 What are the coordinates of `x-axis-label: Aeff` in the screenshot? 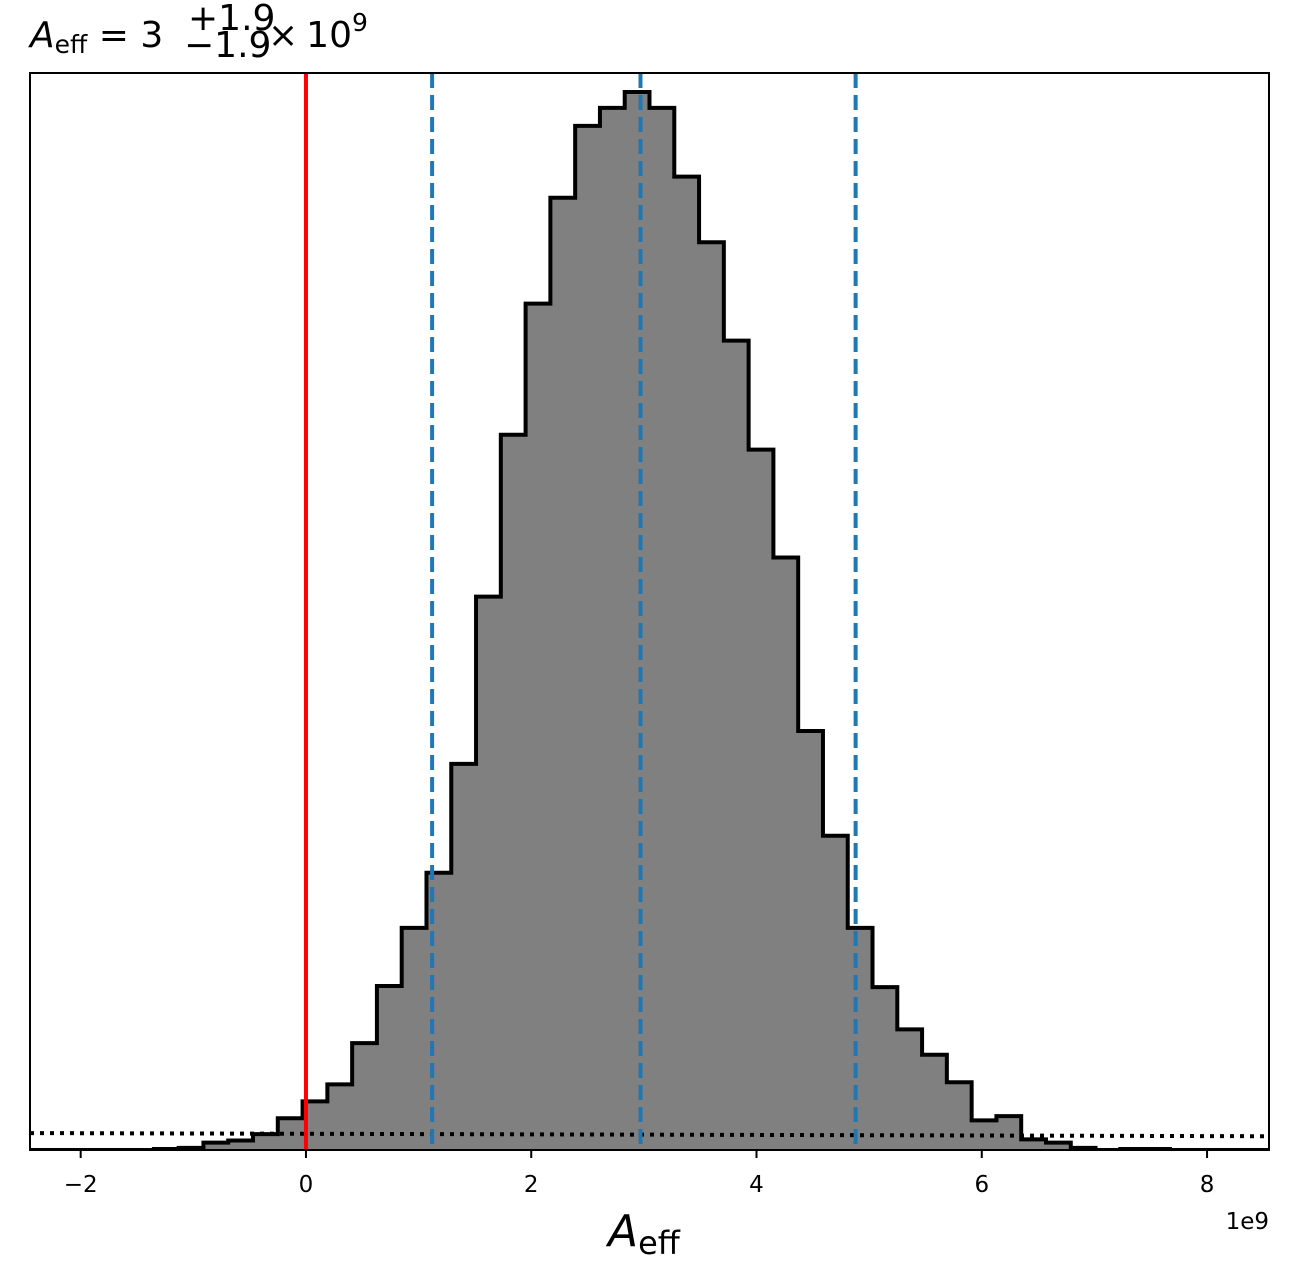 It's located at (643, 1234).